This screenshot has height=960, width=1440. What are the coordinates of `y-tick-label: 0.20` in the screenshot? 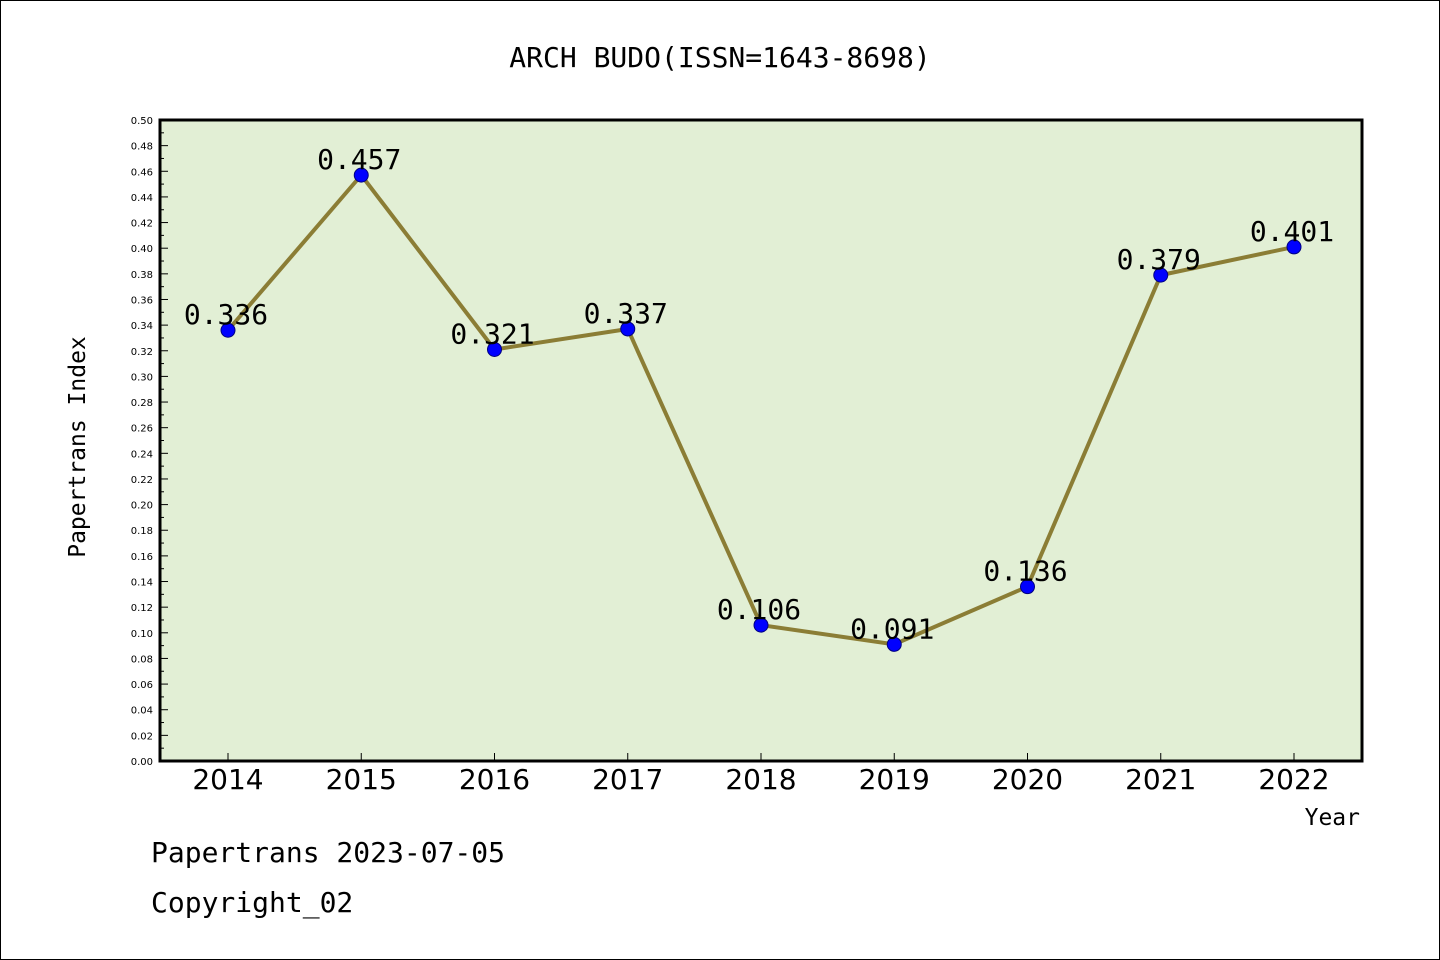 It's located at (142, 506).